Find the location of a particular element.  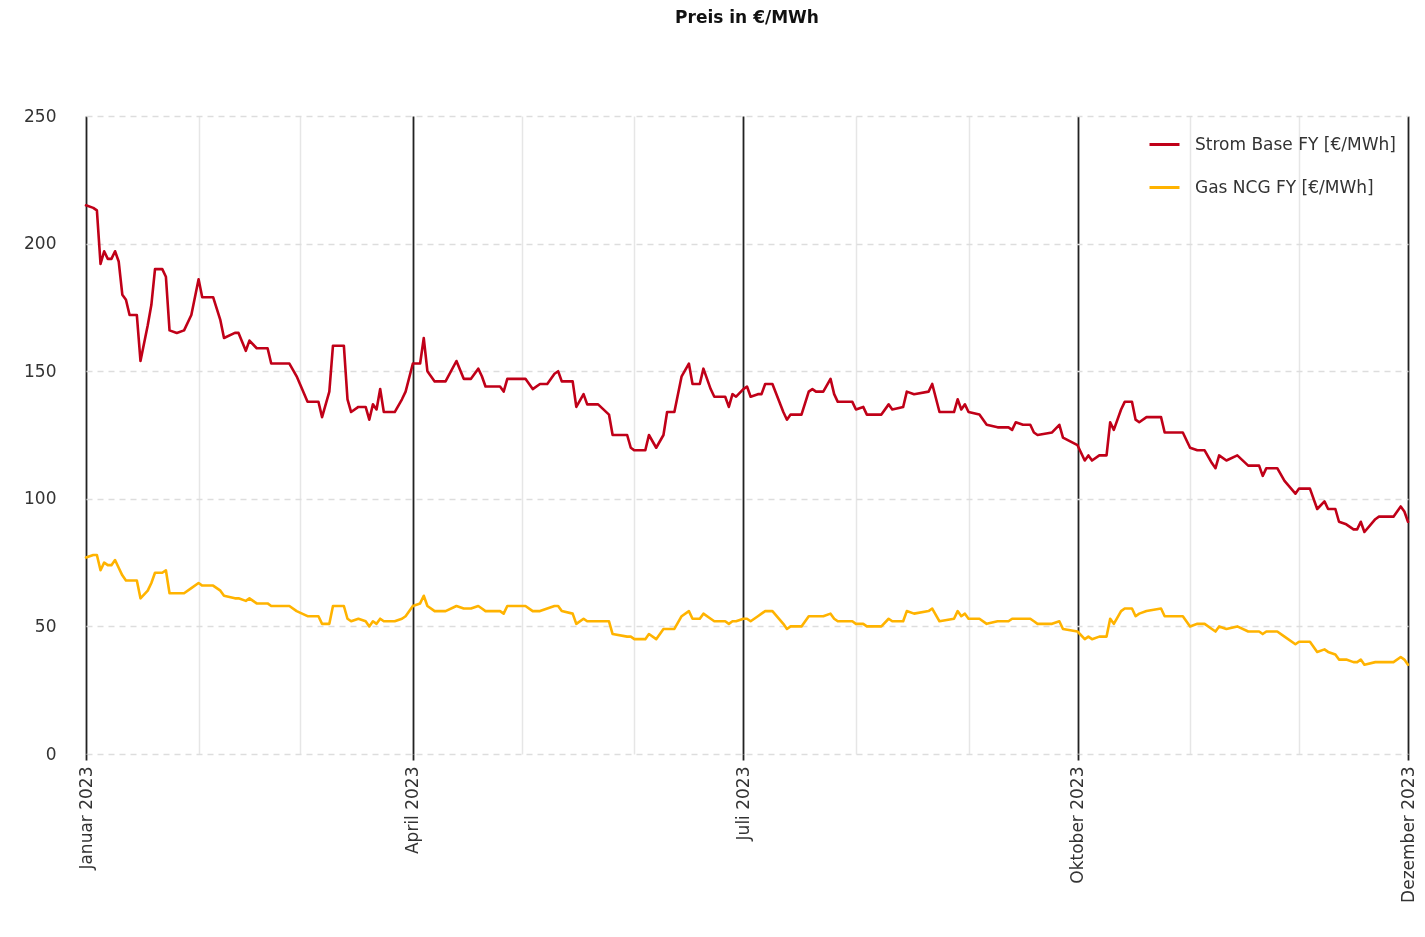

y-tick-label: 50 is located at coordinates (45, 625).